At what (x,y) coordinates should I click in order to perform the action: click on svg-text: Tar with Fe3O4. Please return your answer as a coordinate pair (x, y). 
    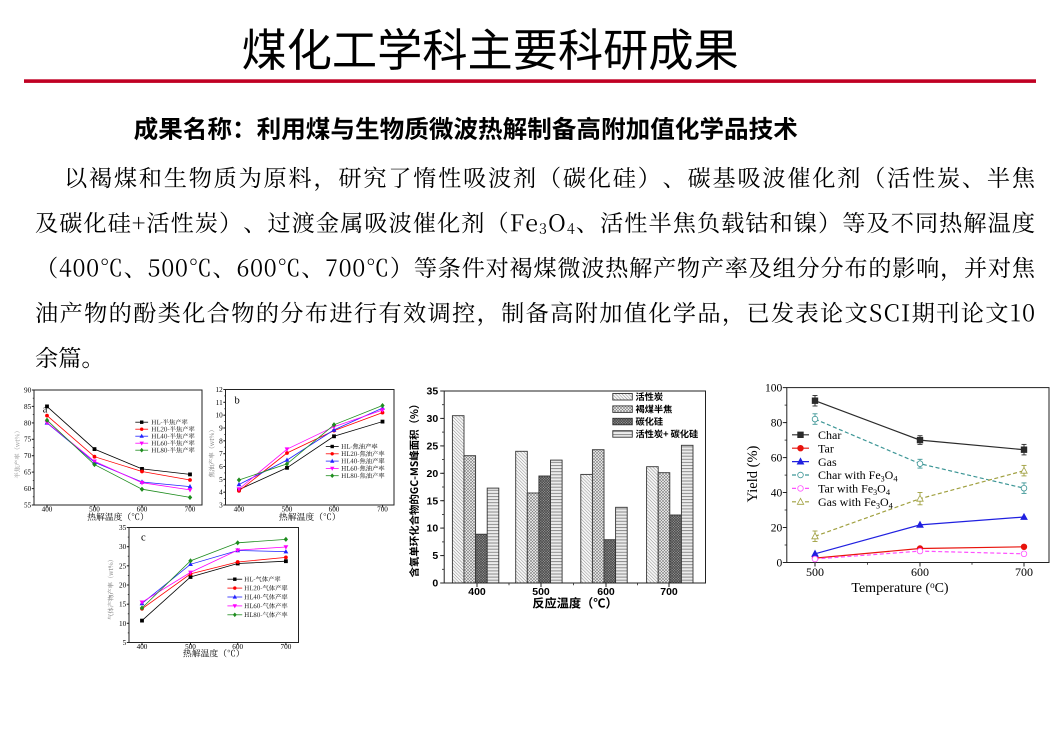
    Looking at the image, I should click on (854, 490).